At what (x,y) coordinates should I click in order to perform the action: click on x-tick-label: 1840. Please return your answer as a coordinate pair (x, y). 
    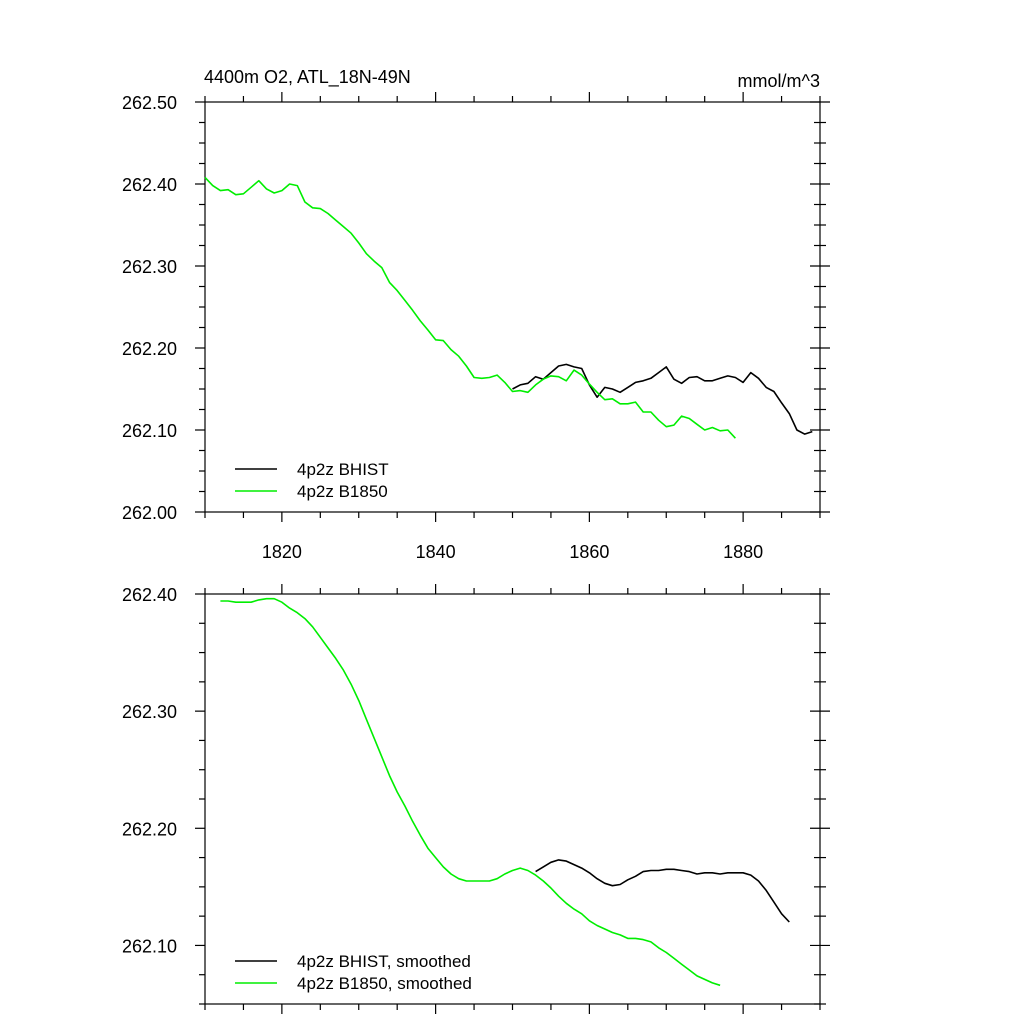
    Looking at the image, I should click on (436, 552).